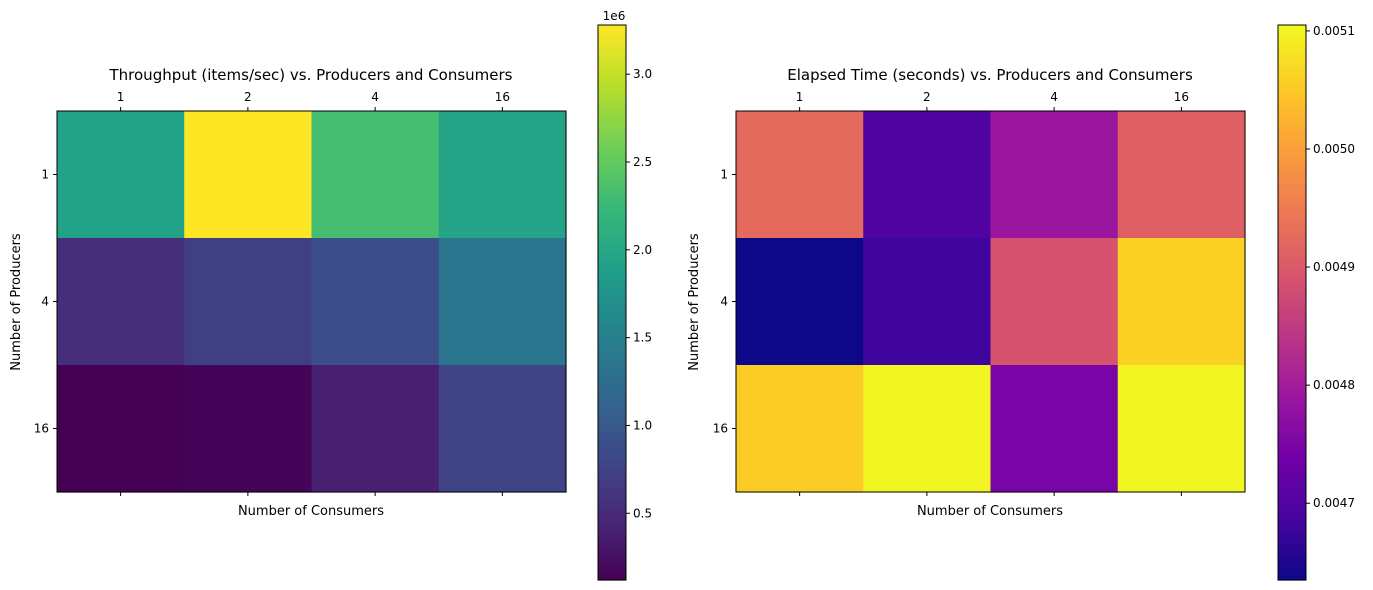  What do you see at coordinates (1292, 302) in the screenshot?
I see `elapsed-time-colorbar-frame` at bounding box center [1292, 302].